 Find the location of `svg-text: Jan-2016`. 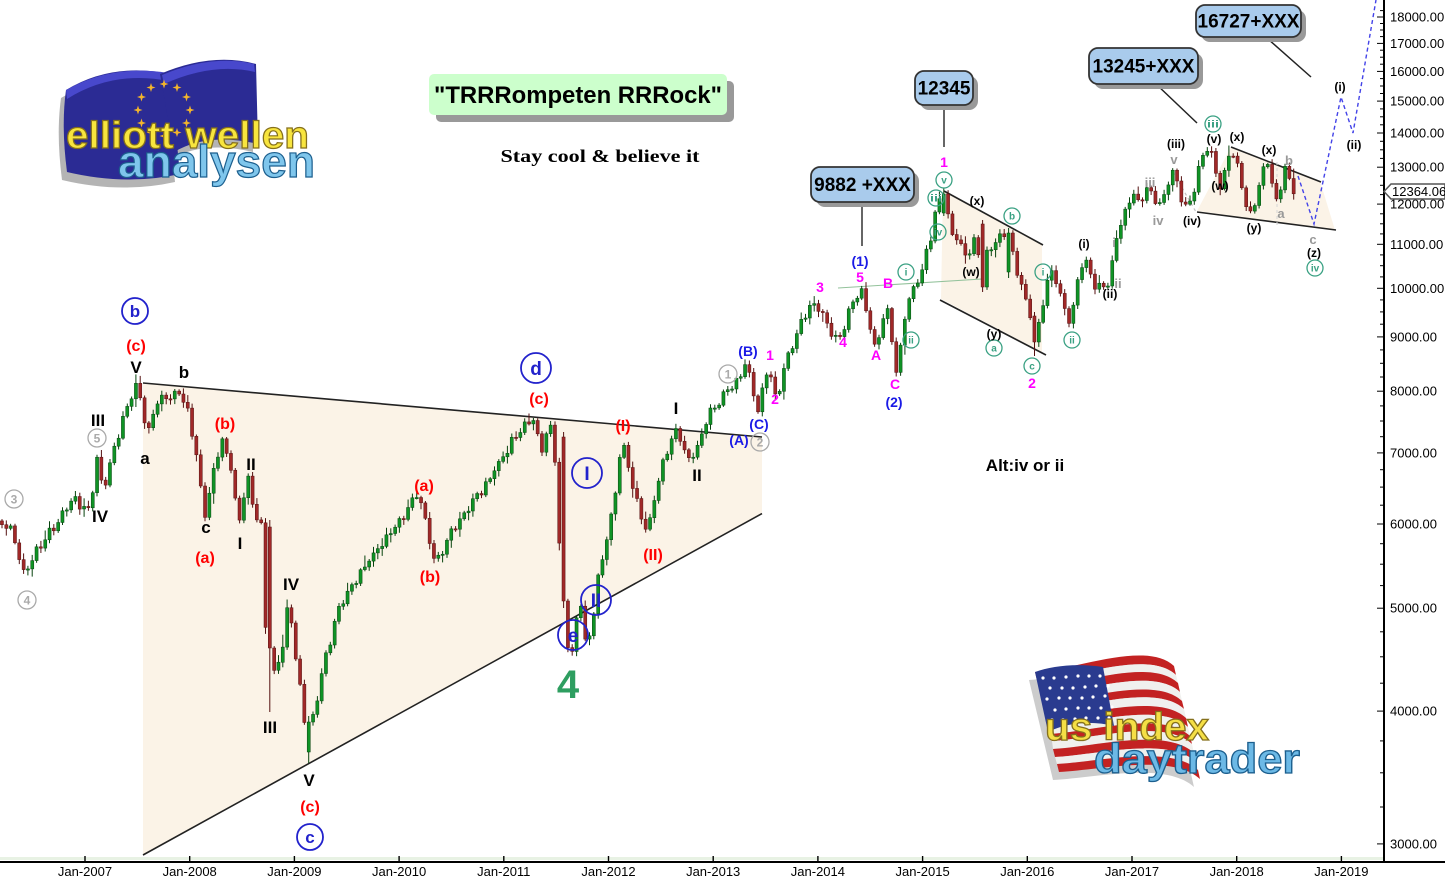

svg-text: Jan-2016 is located at coordinates (1027, 871).